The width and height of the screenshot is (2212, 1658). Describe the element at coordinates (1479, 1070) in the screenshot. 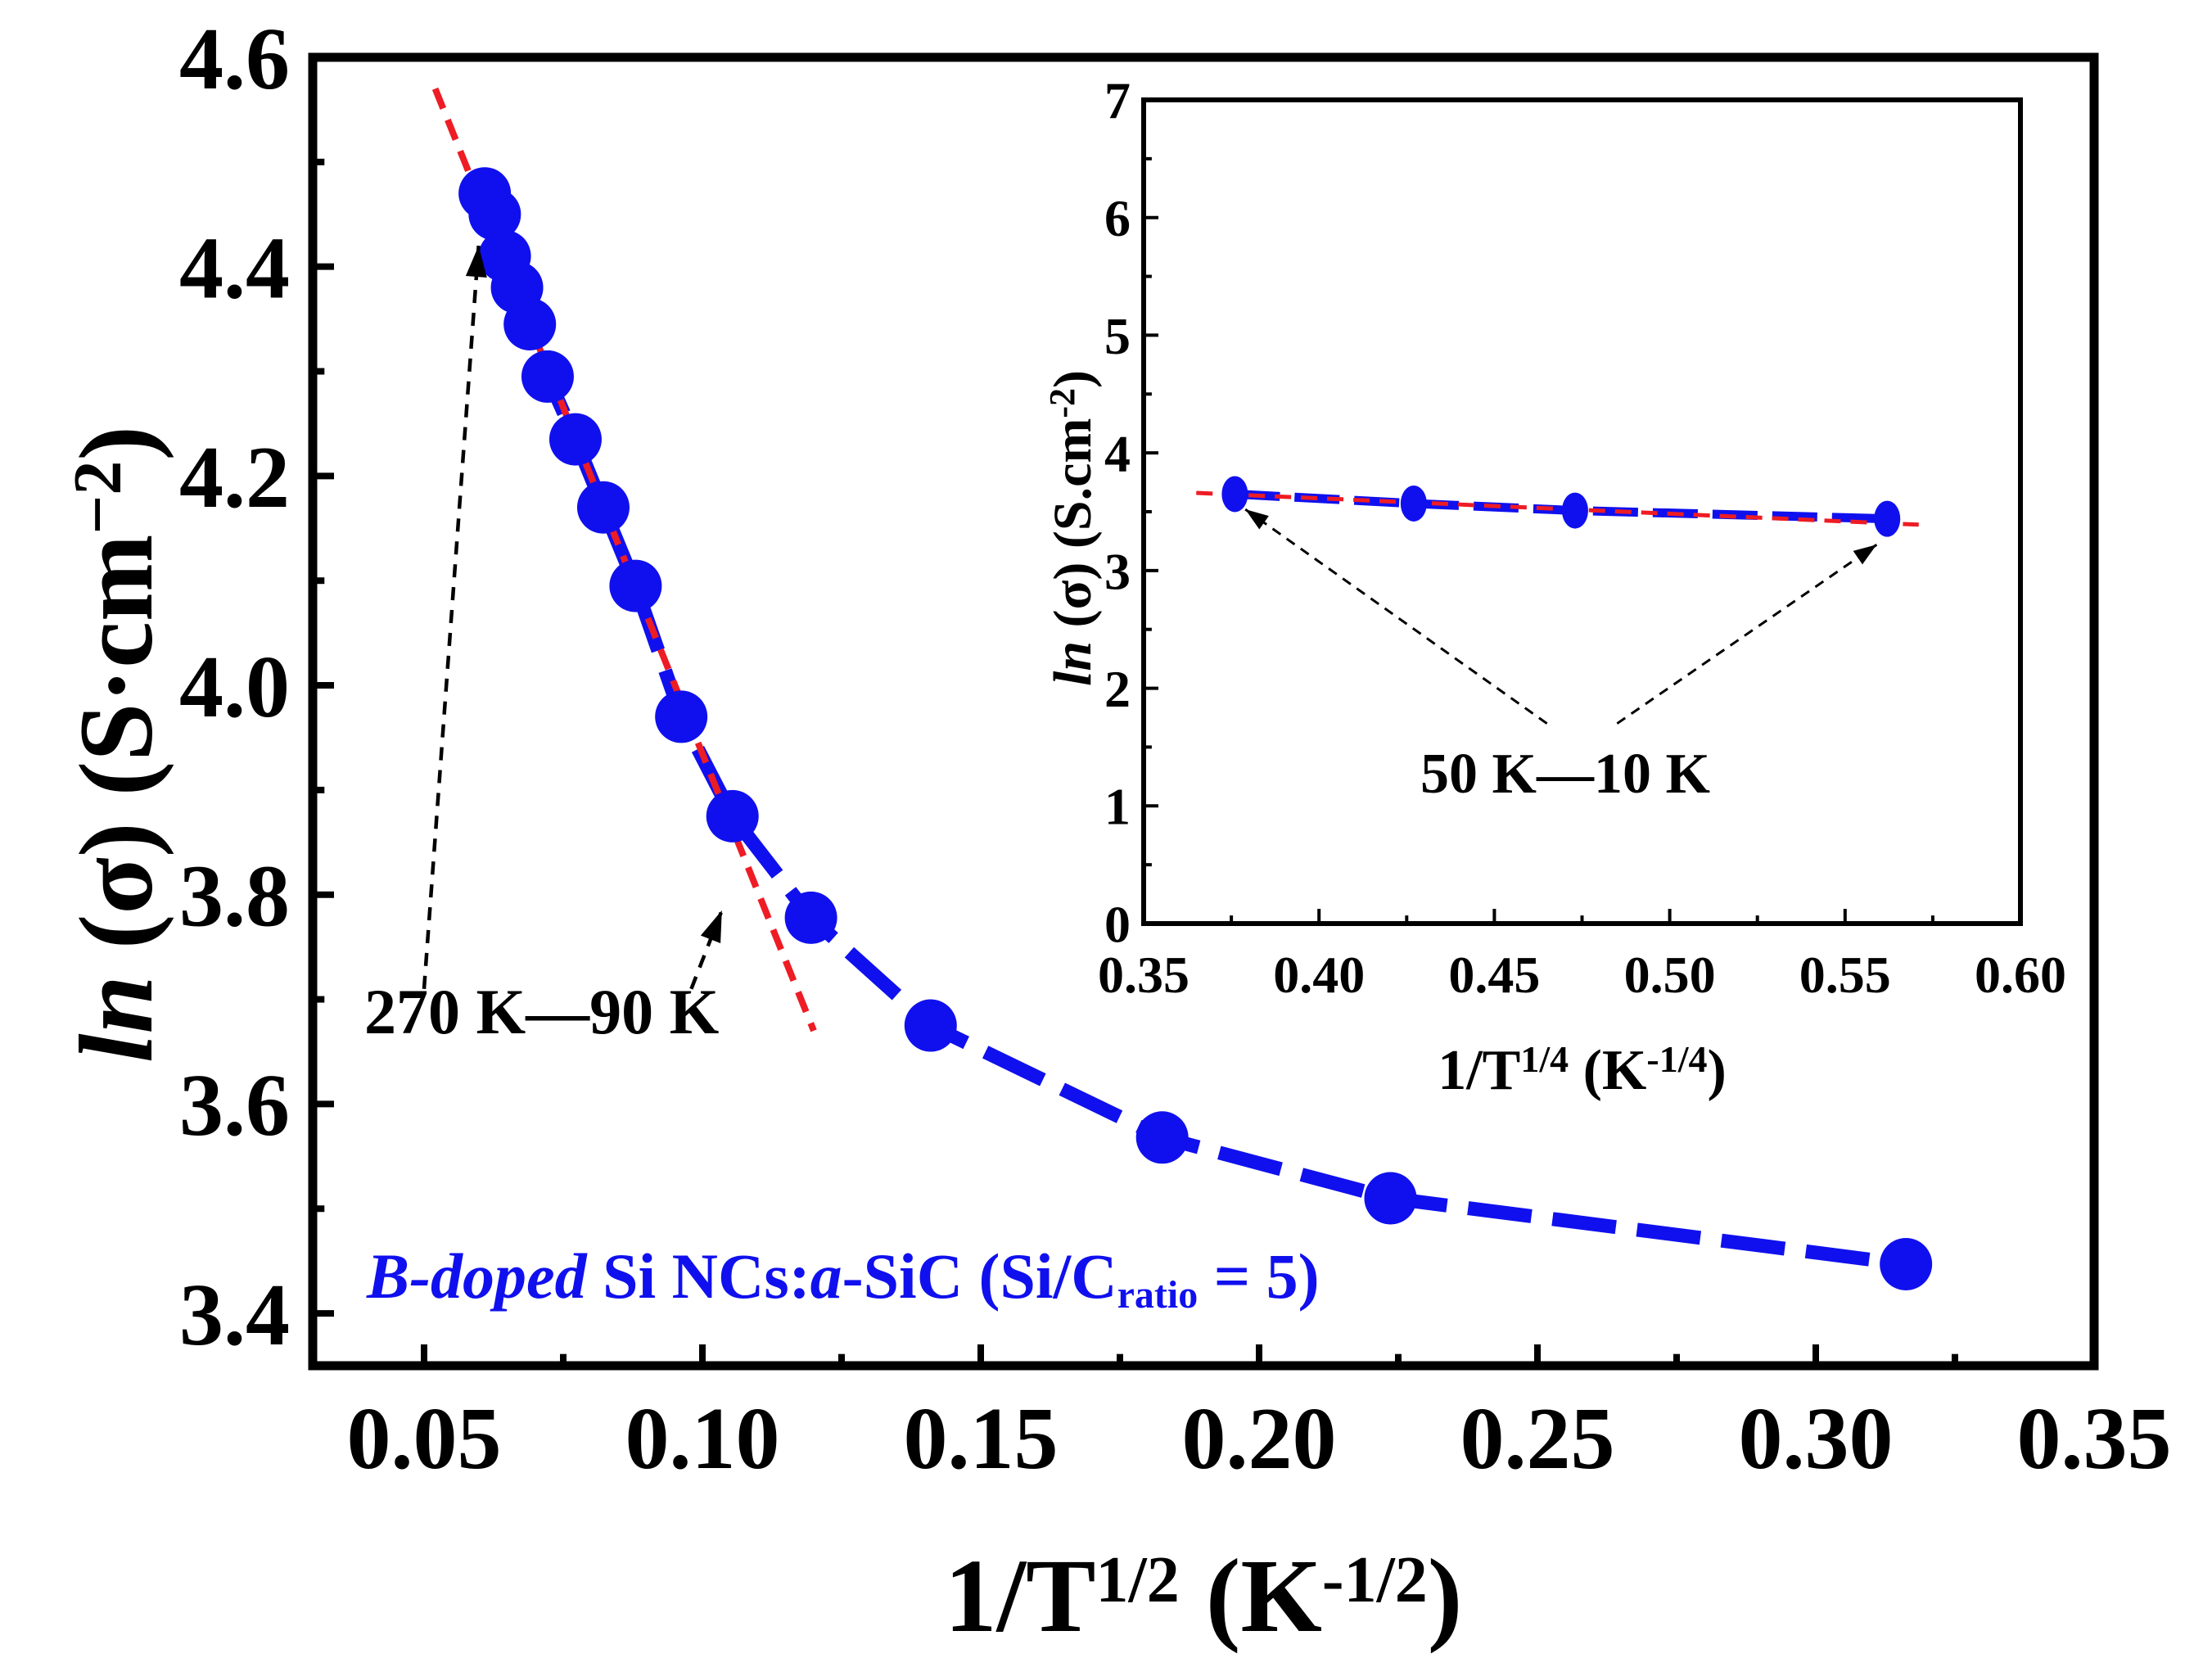

I see `inset-x-label-text: 1/T` at that location.